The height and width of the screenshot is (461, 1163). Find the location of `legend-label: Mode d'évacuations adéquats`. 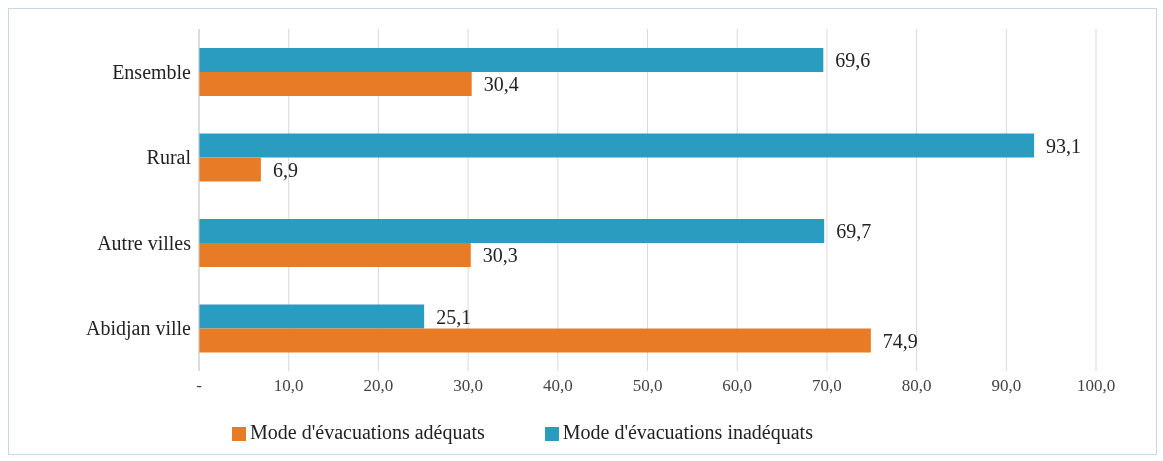

legend-label: Mode d'évacuations adéquats is located at coordinates (367, 432).